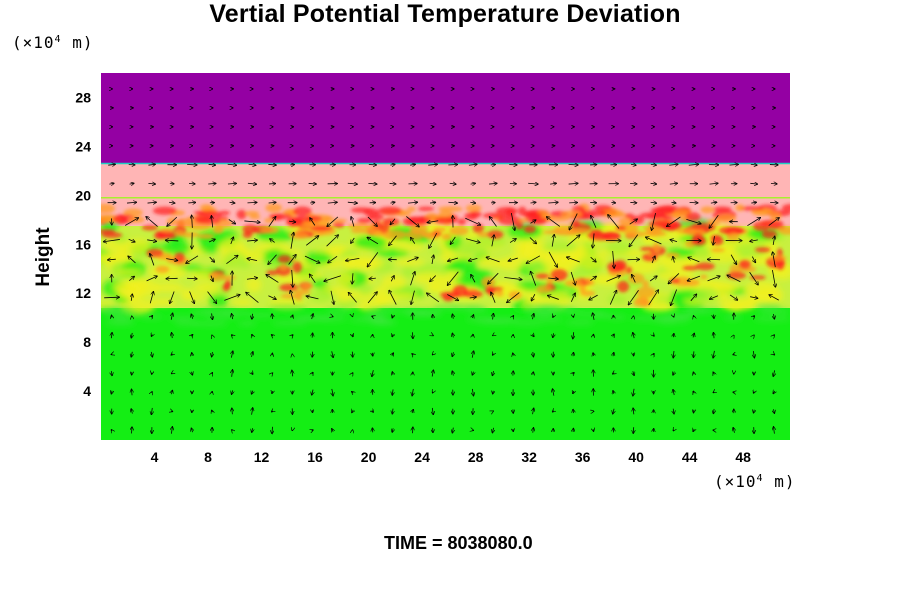 The image size is (900, 600). Describe the element at coordinates (315, 457) in the screenshot. I see `x-tick-label: 16` at that location.